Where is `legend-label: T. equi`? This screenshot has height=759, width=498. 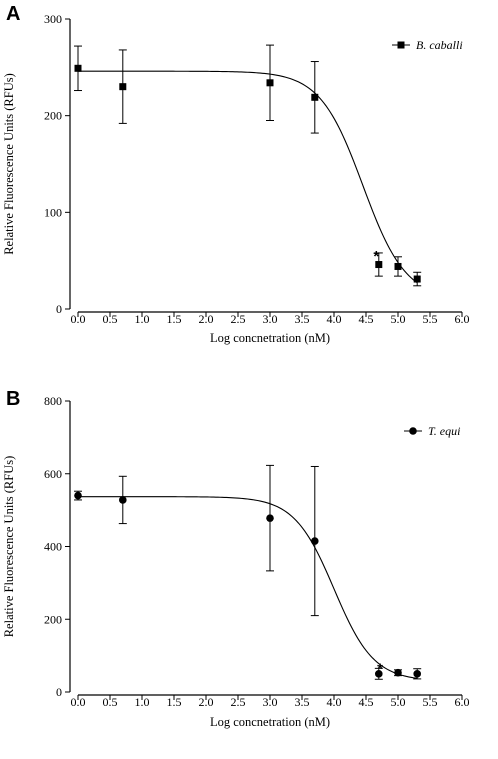 legend-label: T. equi is located at coordinates (444, 431).